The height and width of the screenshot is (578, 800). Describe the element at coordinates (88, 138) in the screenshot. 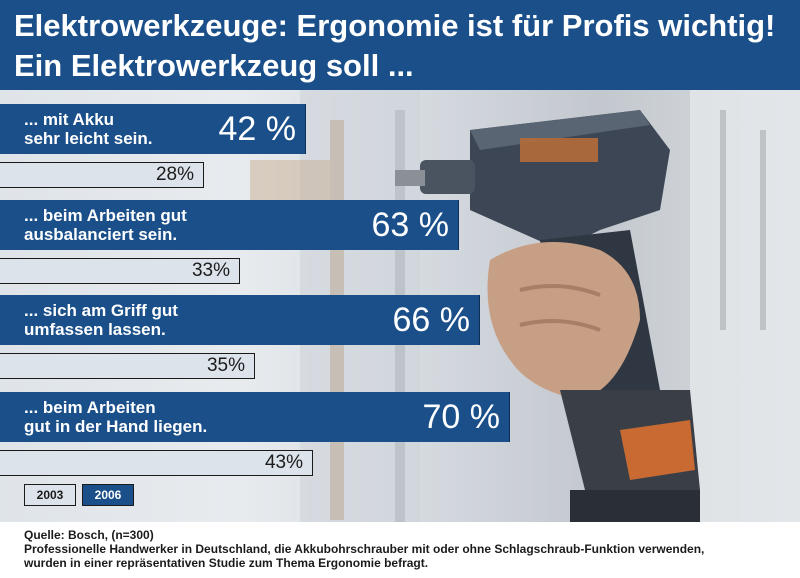

I see `category-label-1-line-2: sehr leicht sein.` at that location.